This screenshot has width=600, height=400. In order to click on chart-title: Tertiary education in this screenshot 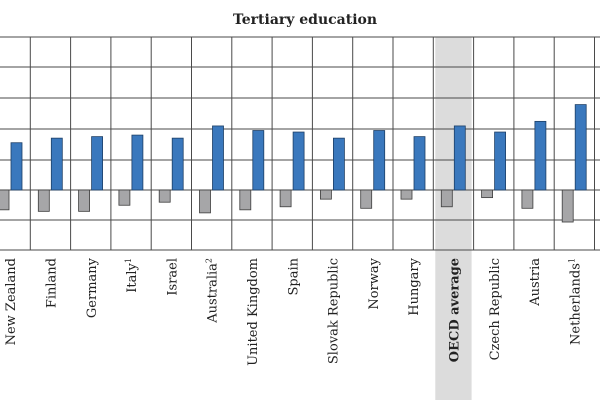, I will do `click(305, 20)`.